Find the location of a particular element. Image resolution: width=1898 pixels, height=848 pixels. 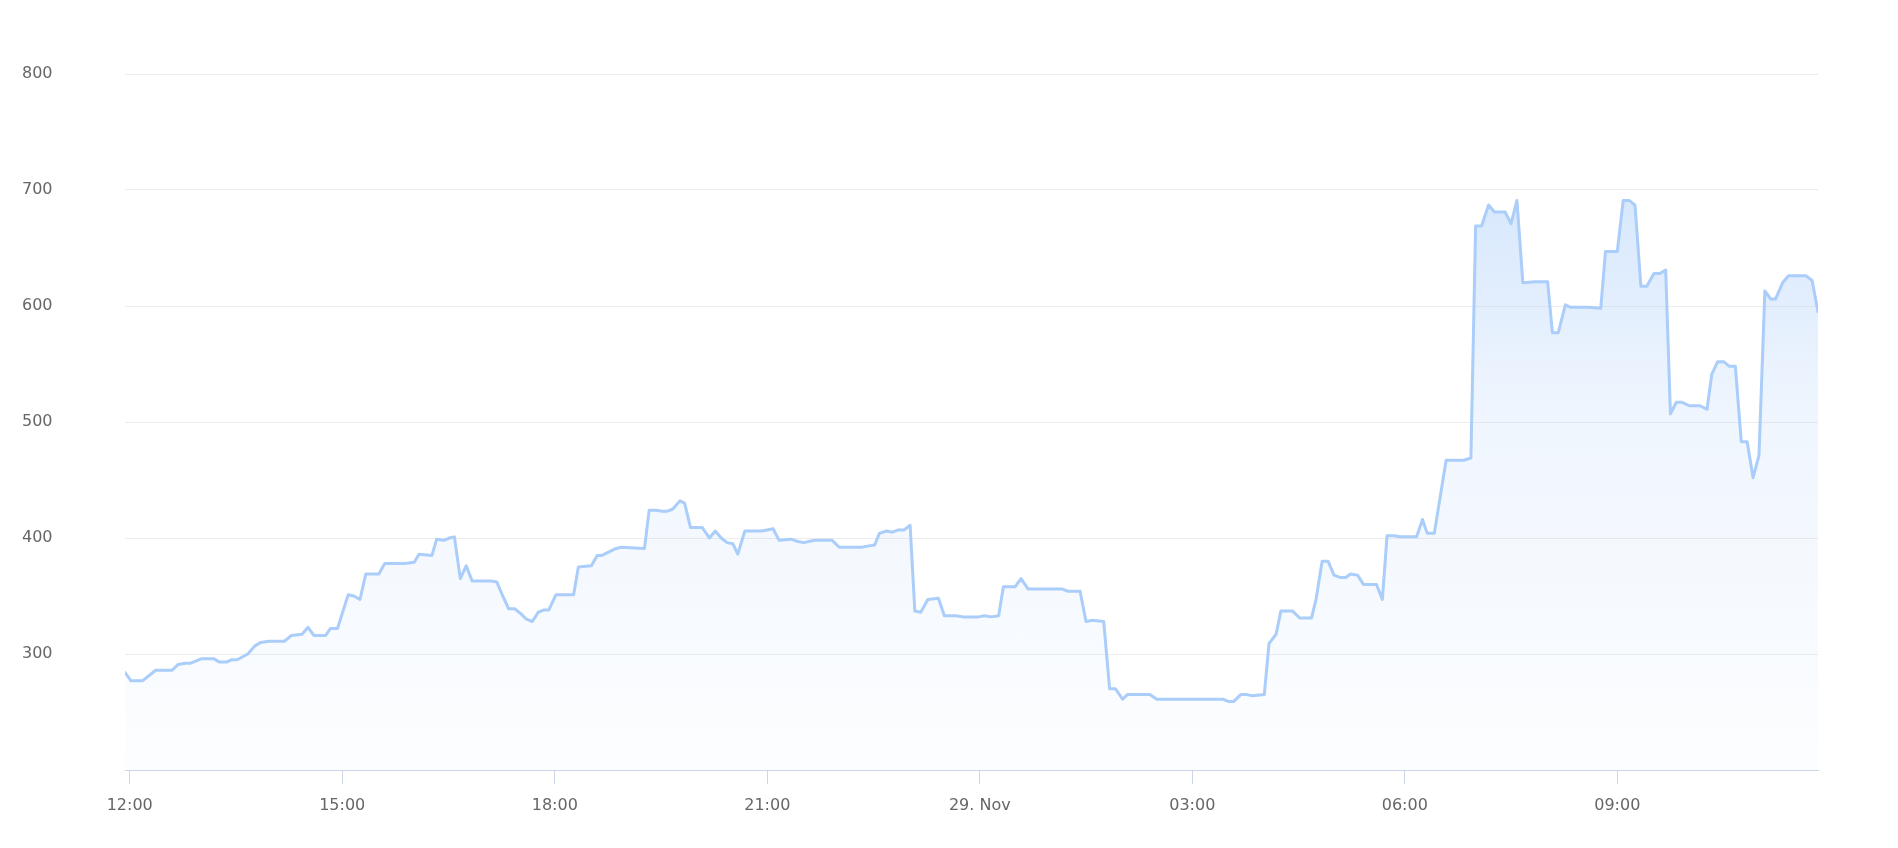

x-tick-label: 21:00 is located at coordinates (767, 804).